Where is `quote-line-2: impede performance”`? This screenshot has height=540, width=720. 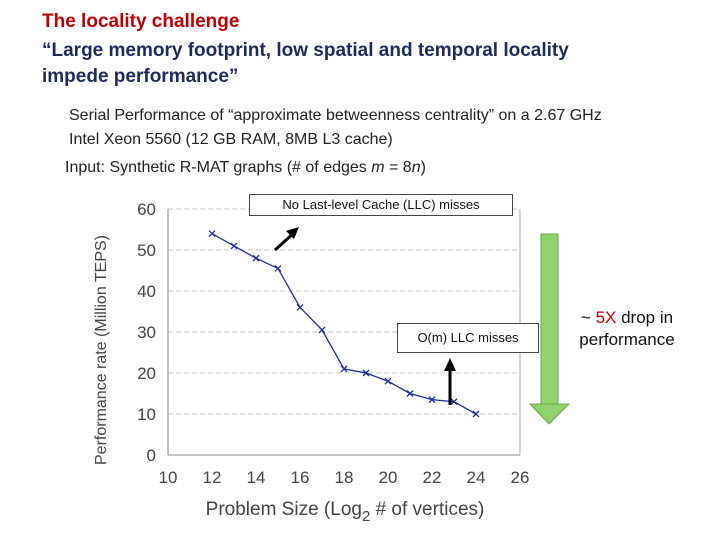
quote-line-2: impede performance” is located at coordinates (140, 76).